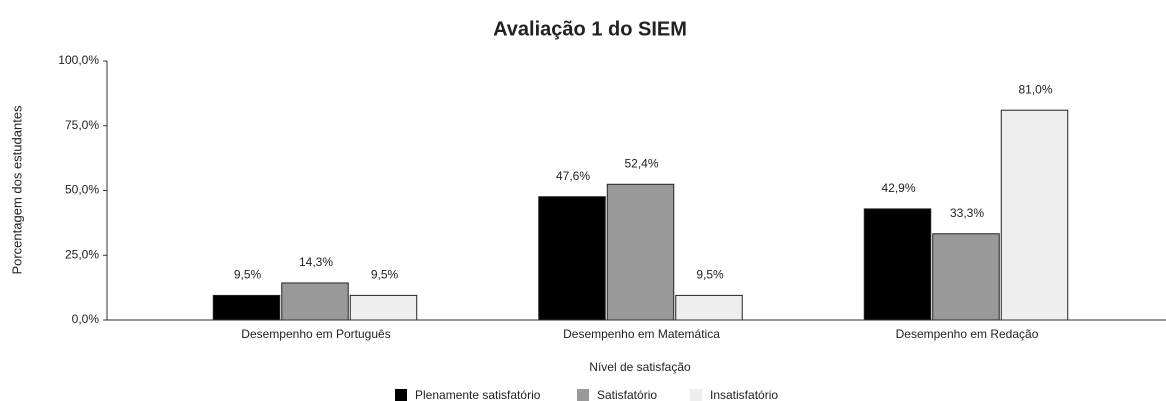 The width and height of the screenshot is (1166, 401). Describe the element at coordinates (641, 334) in the screenshot. I see `x-tick-label: Desempenho em Matemática` at that location.